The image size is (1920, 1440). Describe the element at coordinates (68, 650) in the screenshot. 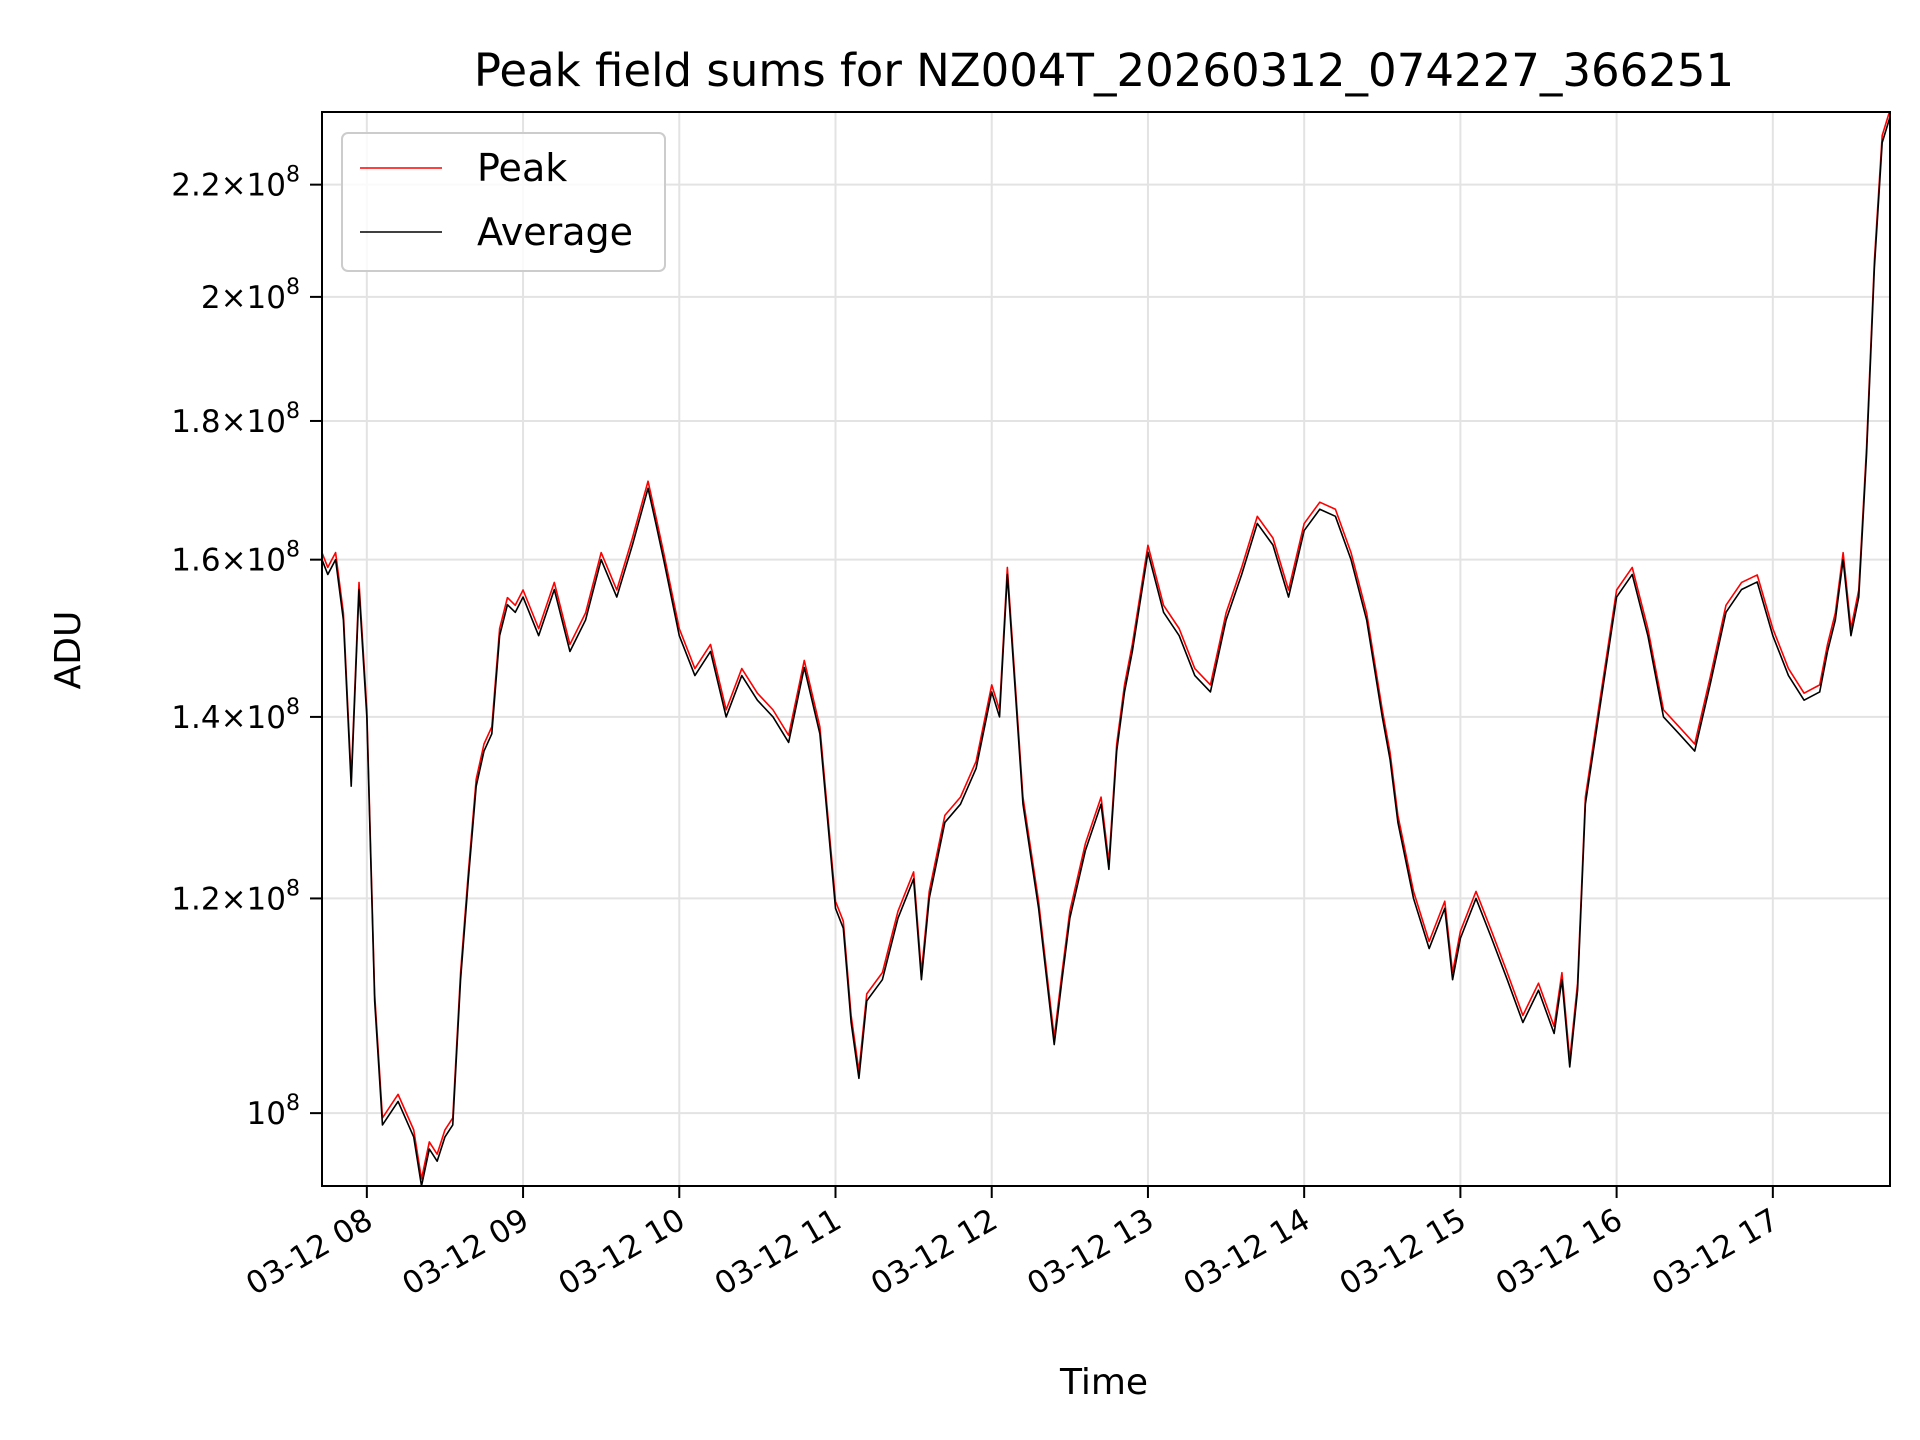

I see `y-axis-label: ADU` at that location.